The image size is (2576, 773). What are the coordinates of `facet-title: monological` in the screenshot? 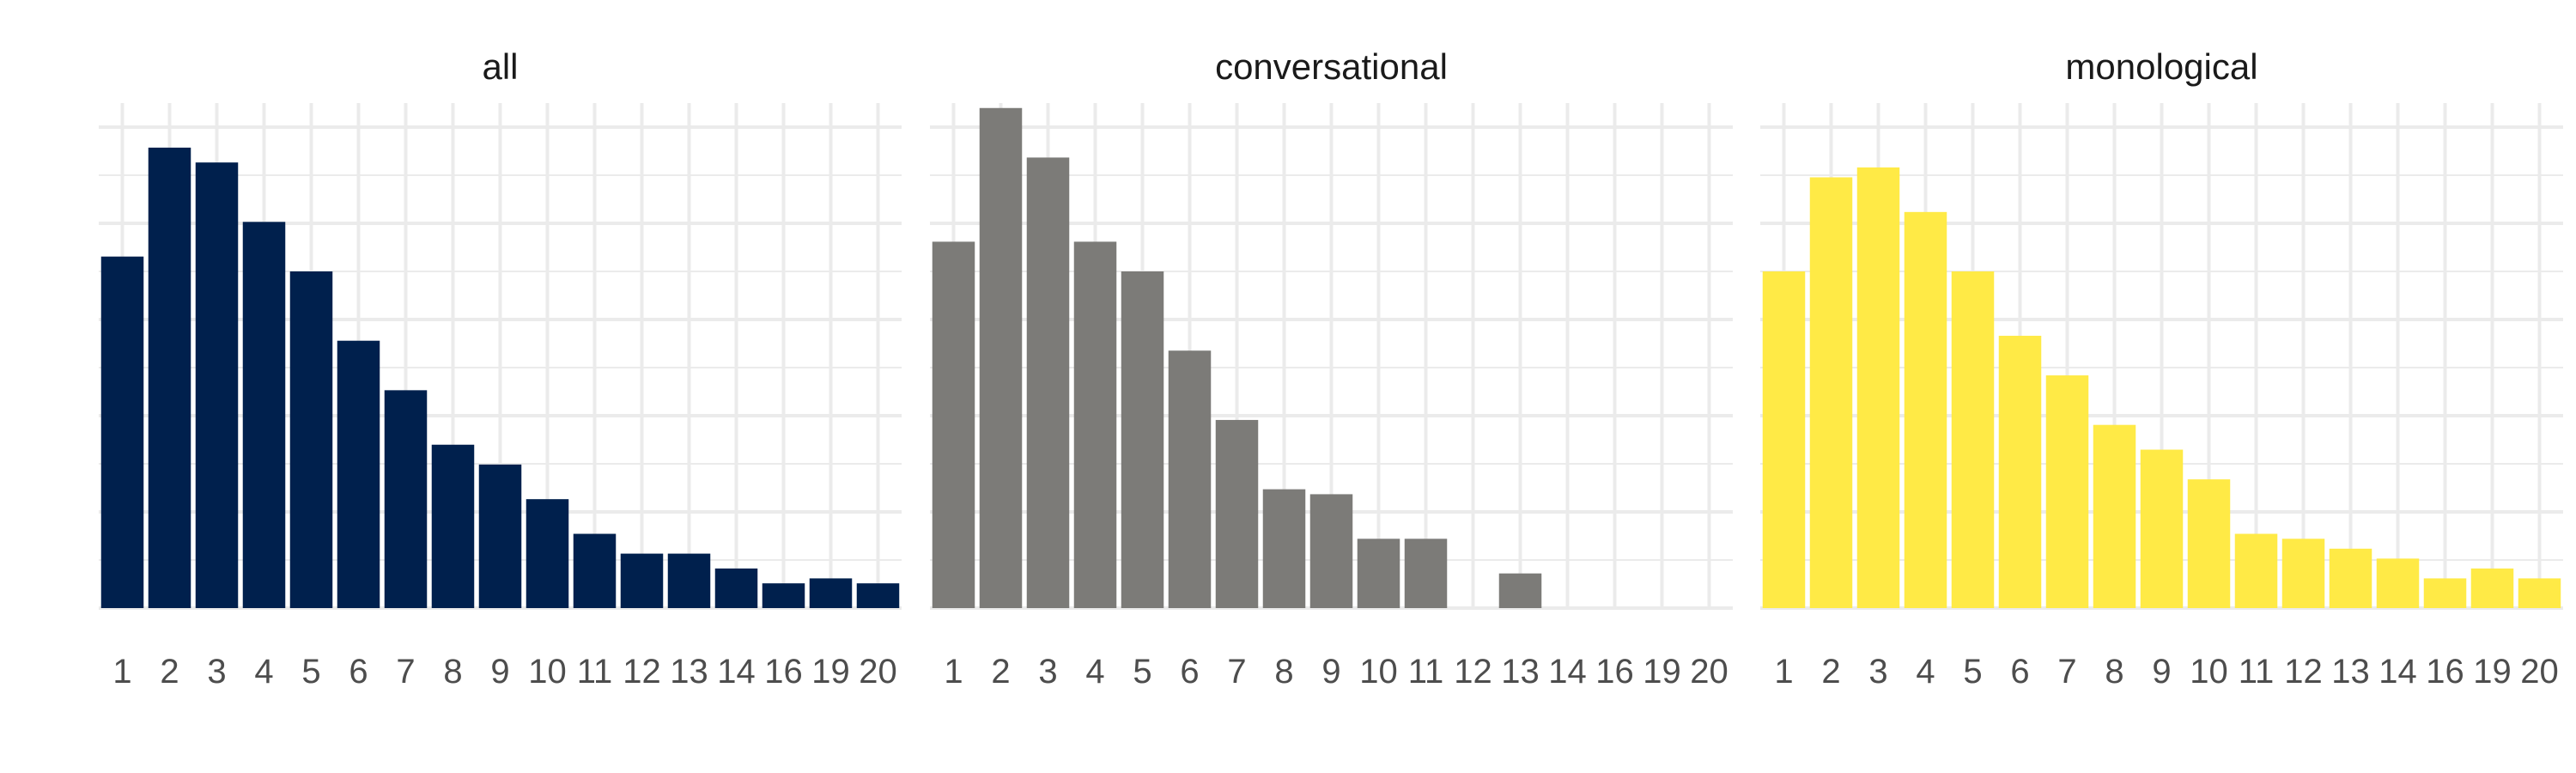 It's located at (2161, 66).